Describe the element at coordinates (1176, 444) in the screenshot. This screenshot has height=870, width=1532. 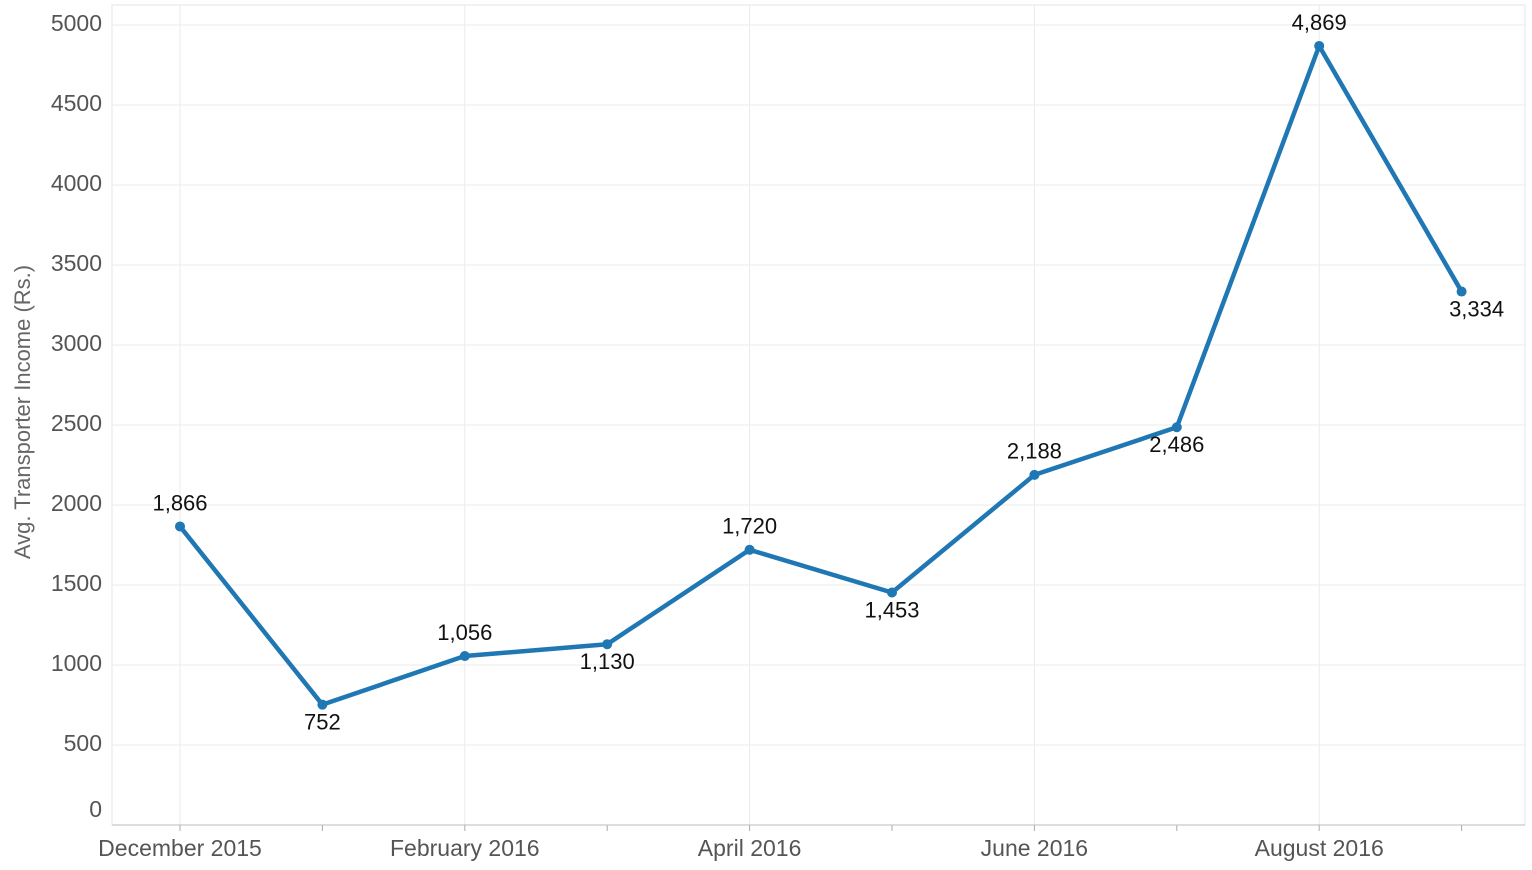
I see `data-label: 2,486` at that location.